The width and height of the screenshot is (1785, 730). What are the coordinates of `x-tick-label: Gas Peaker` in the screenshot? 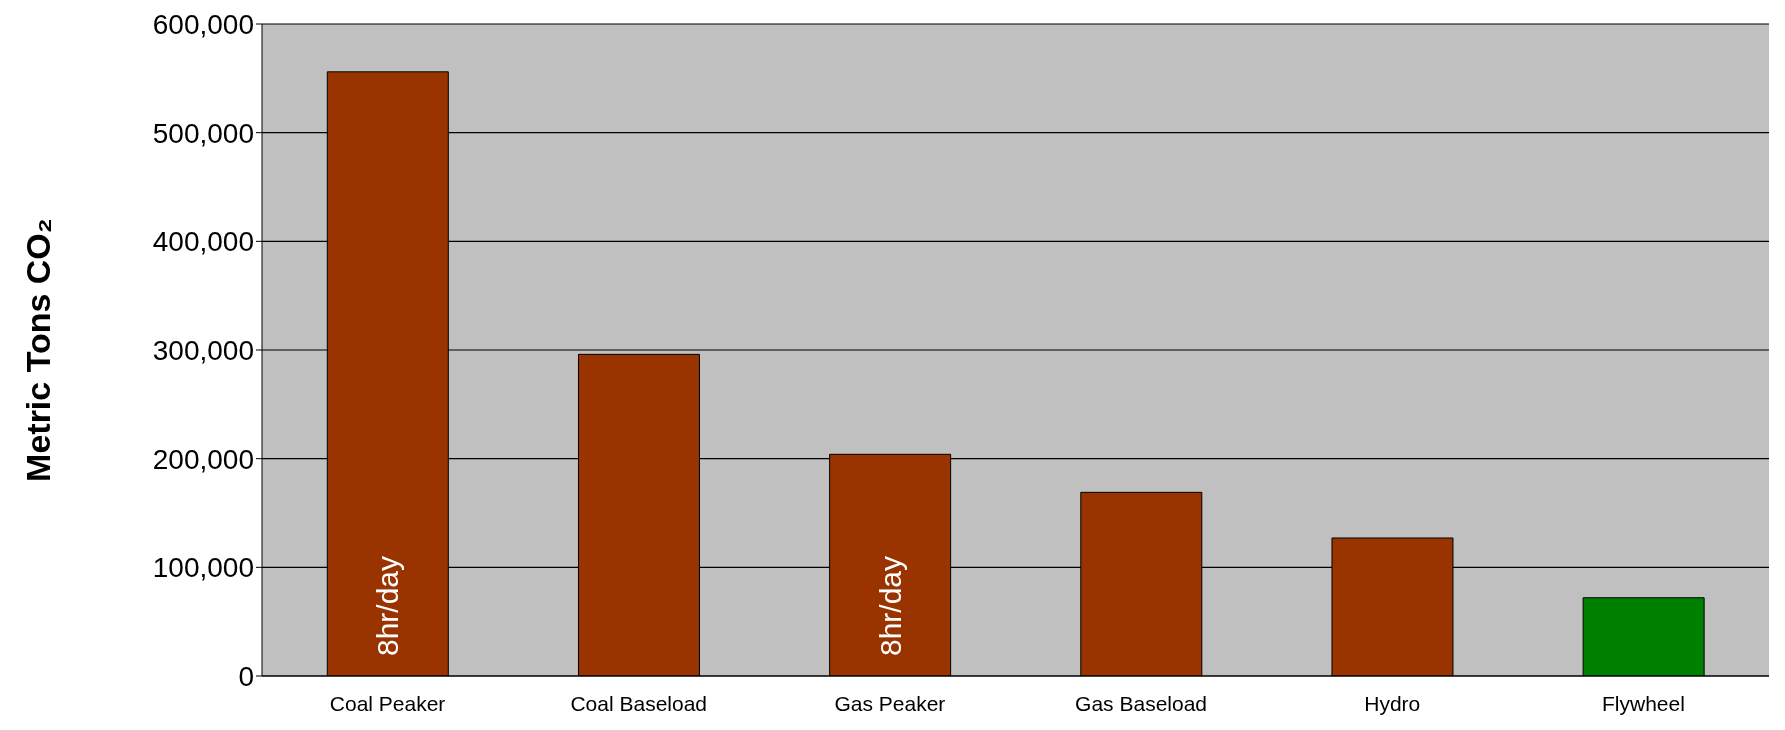 It's located at (890, 703).